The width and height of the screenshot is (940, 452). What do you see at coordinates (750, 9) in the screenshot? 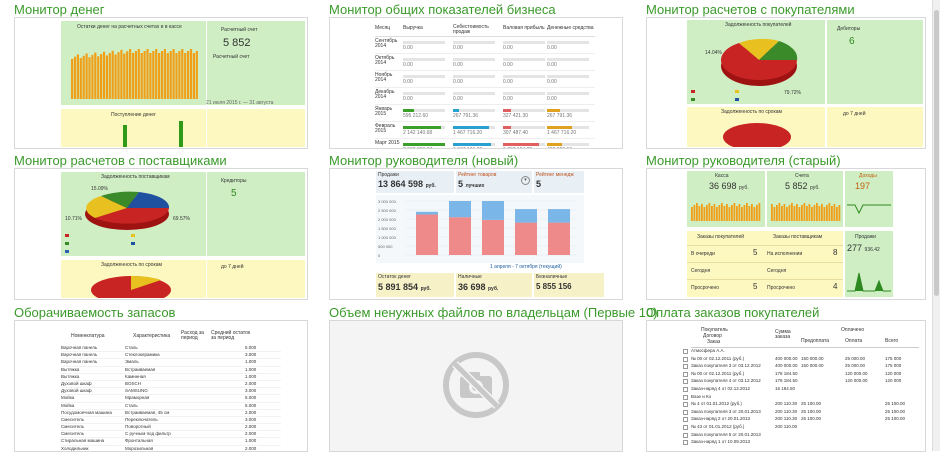
I see `report-title: Монитор расчетов с покупателями` at bounding box center [750, 9].